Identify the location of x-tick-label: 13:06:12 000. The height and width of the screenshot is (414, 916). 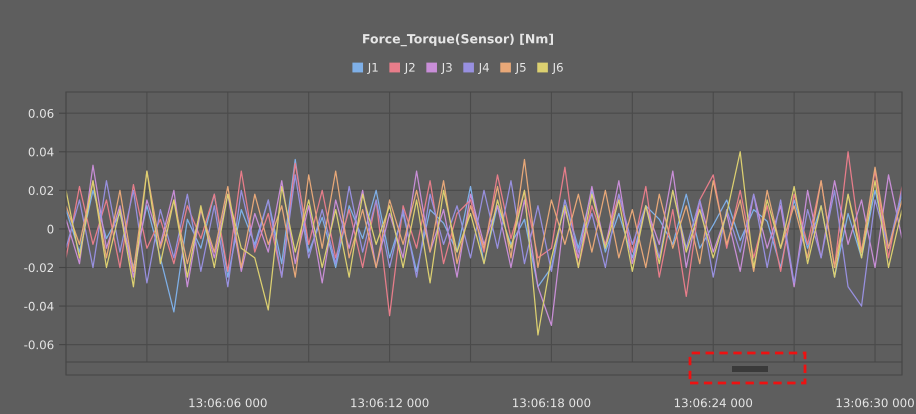
(389, 403).